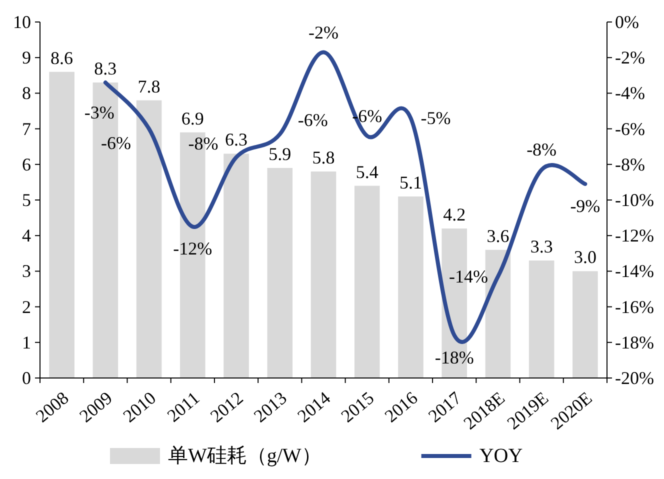  I want to click on data-label: 5.8, so click(323, 158).